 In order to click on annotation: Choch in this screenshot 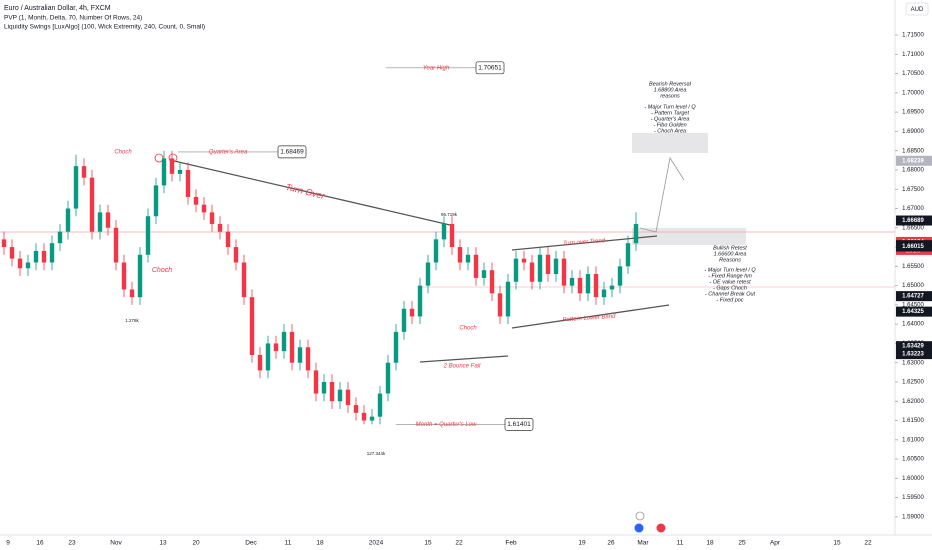, I will do `click(468, 329)`.